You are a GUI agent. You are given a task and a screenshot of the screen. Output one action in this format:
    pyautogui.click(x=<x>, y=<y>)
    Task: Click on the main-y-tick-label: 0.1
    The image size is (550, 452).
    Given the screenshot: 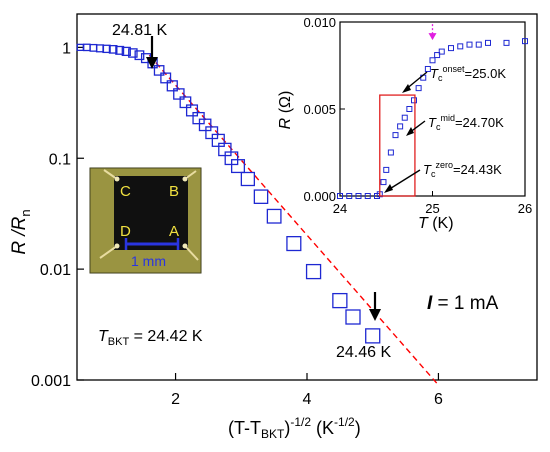 What is the action you would take?
    pyautogui.click(x=60, y=159)
    